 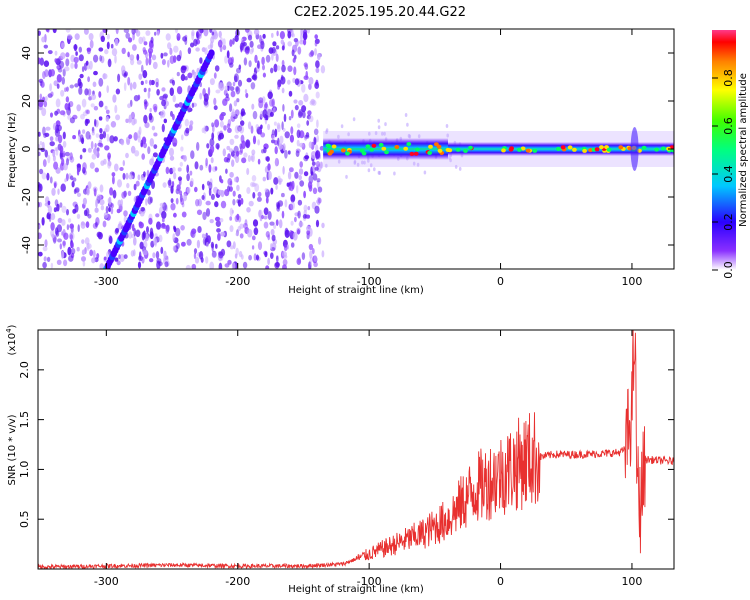 What do you see at coordinates (24, 470) in the screenshot?
I see `y-tick-label: 1.0` at bounding box center [24, 470].